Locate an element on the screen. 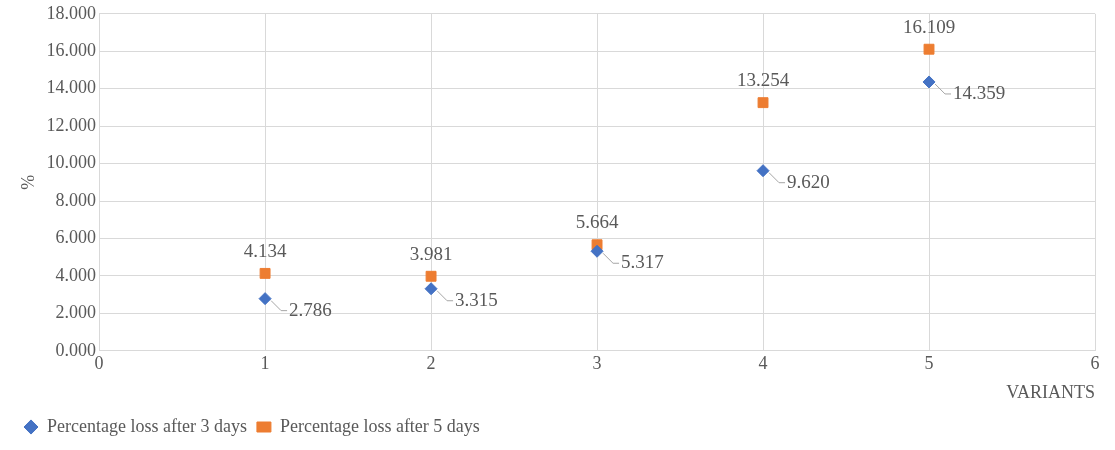 Image resolution: width=1115 pixels, height=450 pixels. y-tick-label: 18.000 is located at coordinates (71, 12).